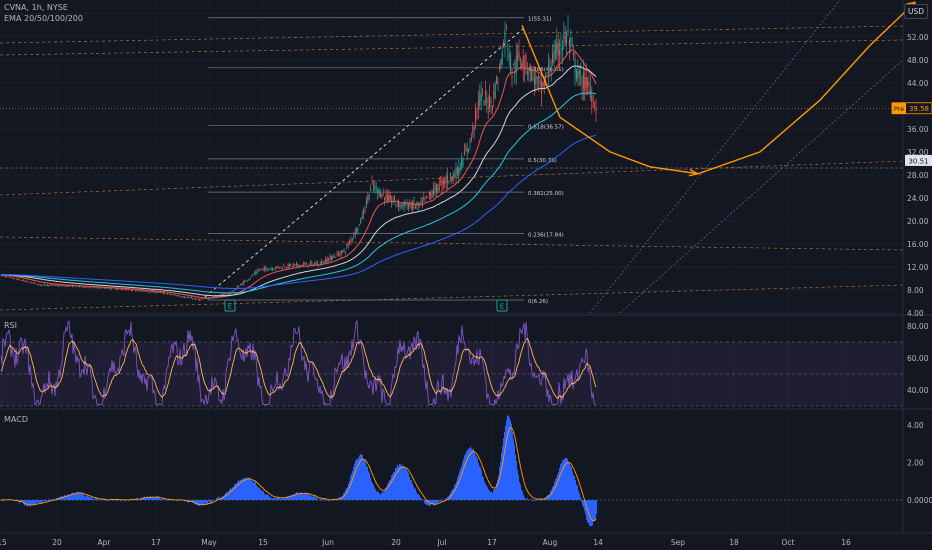 Image resolution: width=932 pixels, height=550 pixels. Describe the element at coordinates (298, 368) in the screenshot. I see `rsi-ma-line` at that location.